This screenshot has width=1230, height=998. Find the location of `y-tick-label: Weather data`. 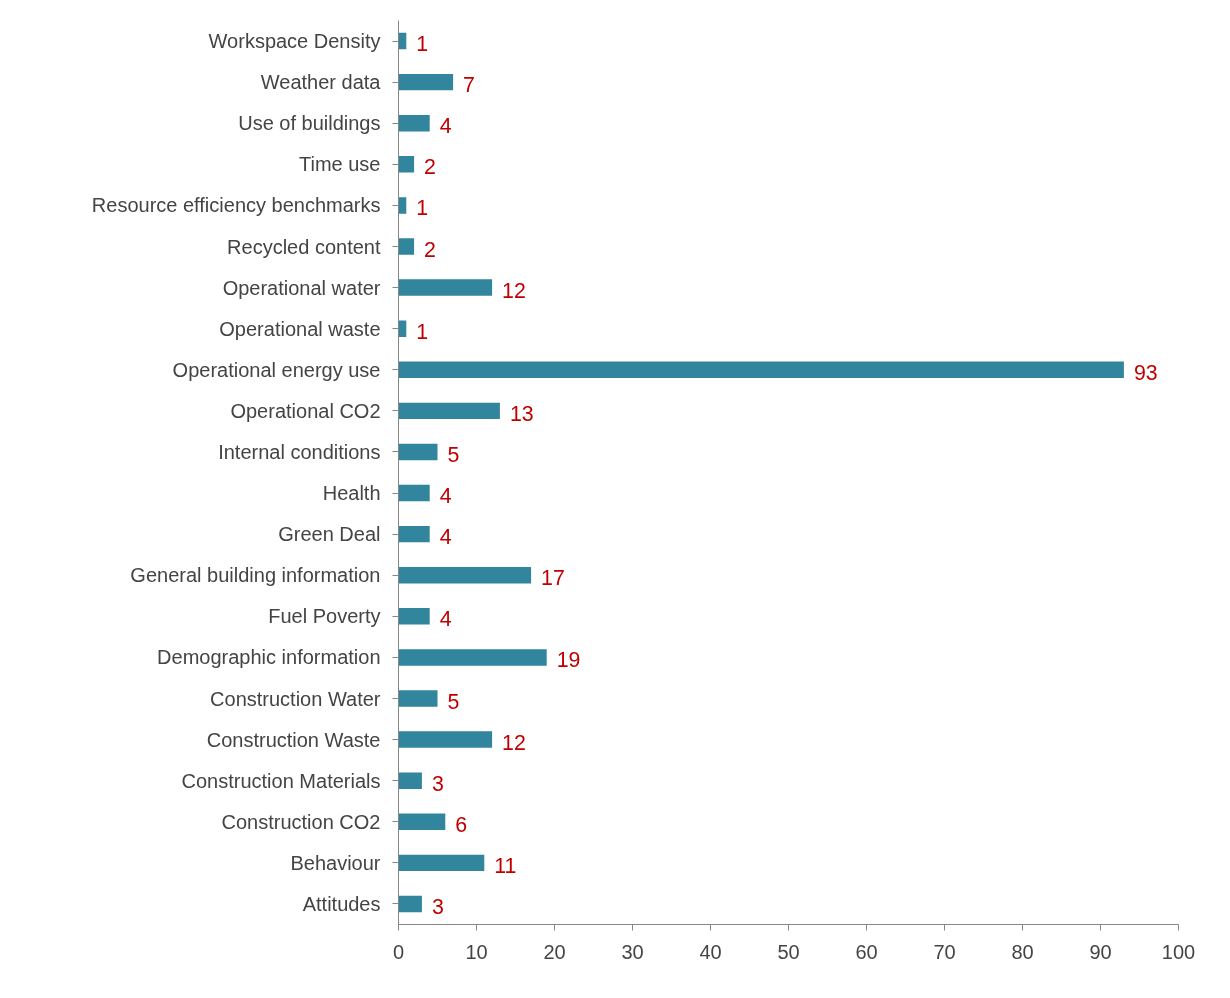

y-tick-label: Weather data is located at coordinates (321, 82).